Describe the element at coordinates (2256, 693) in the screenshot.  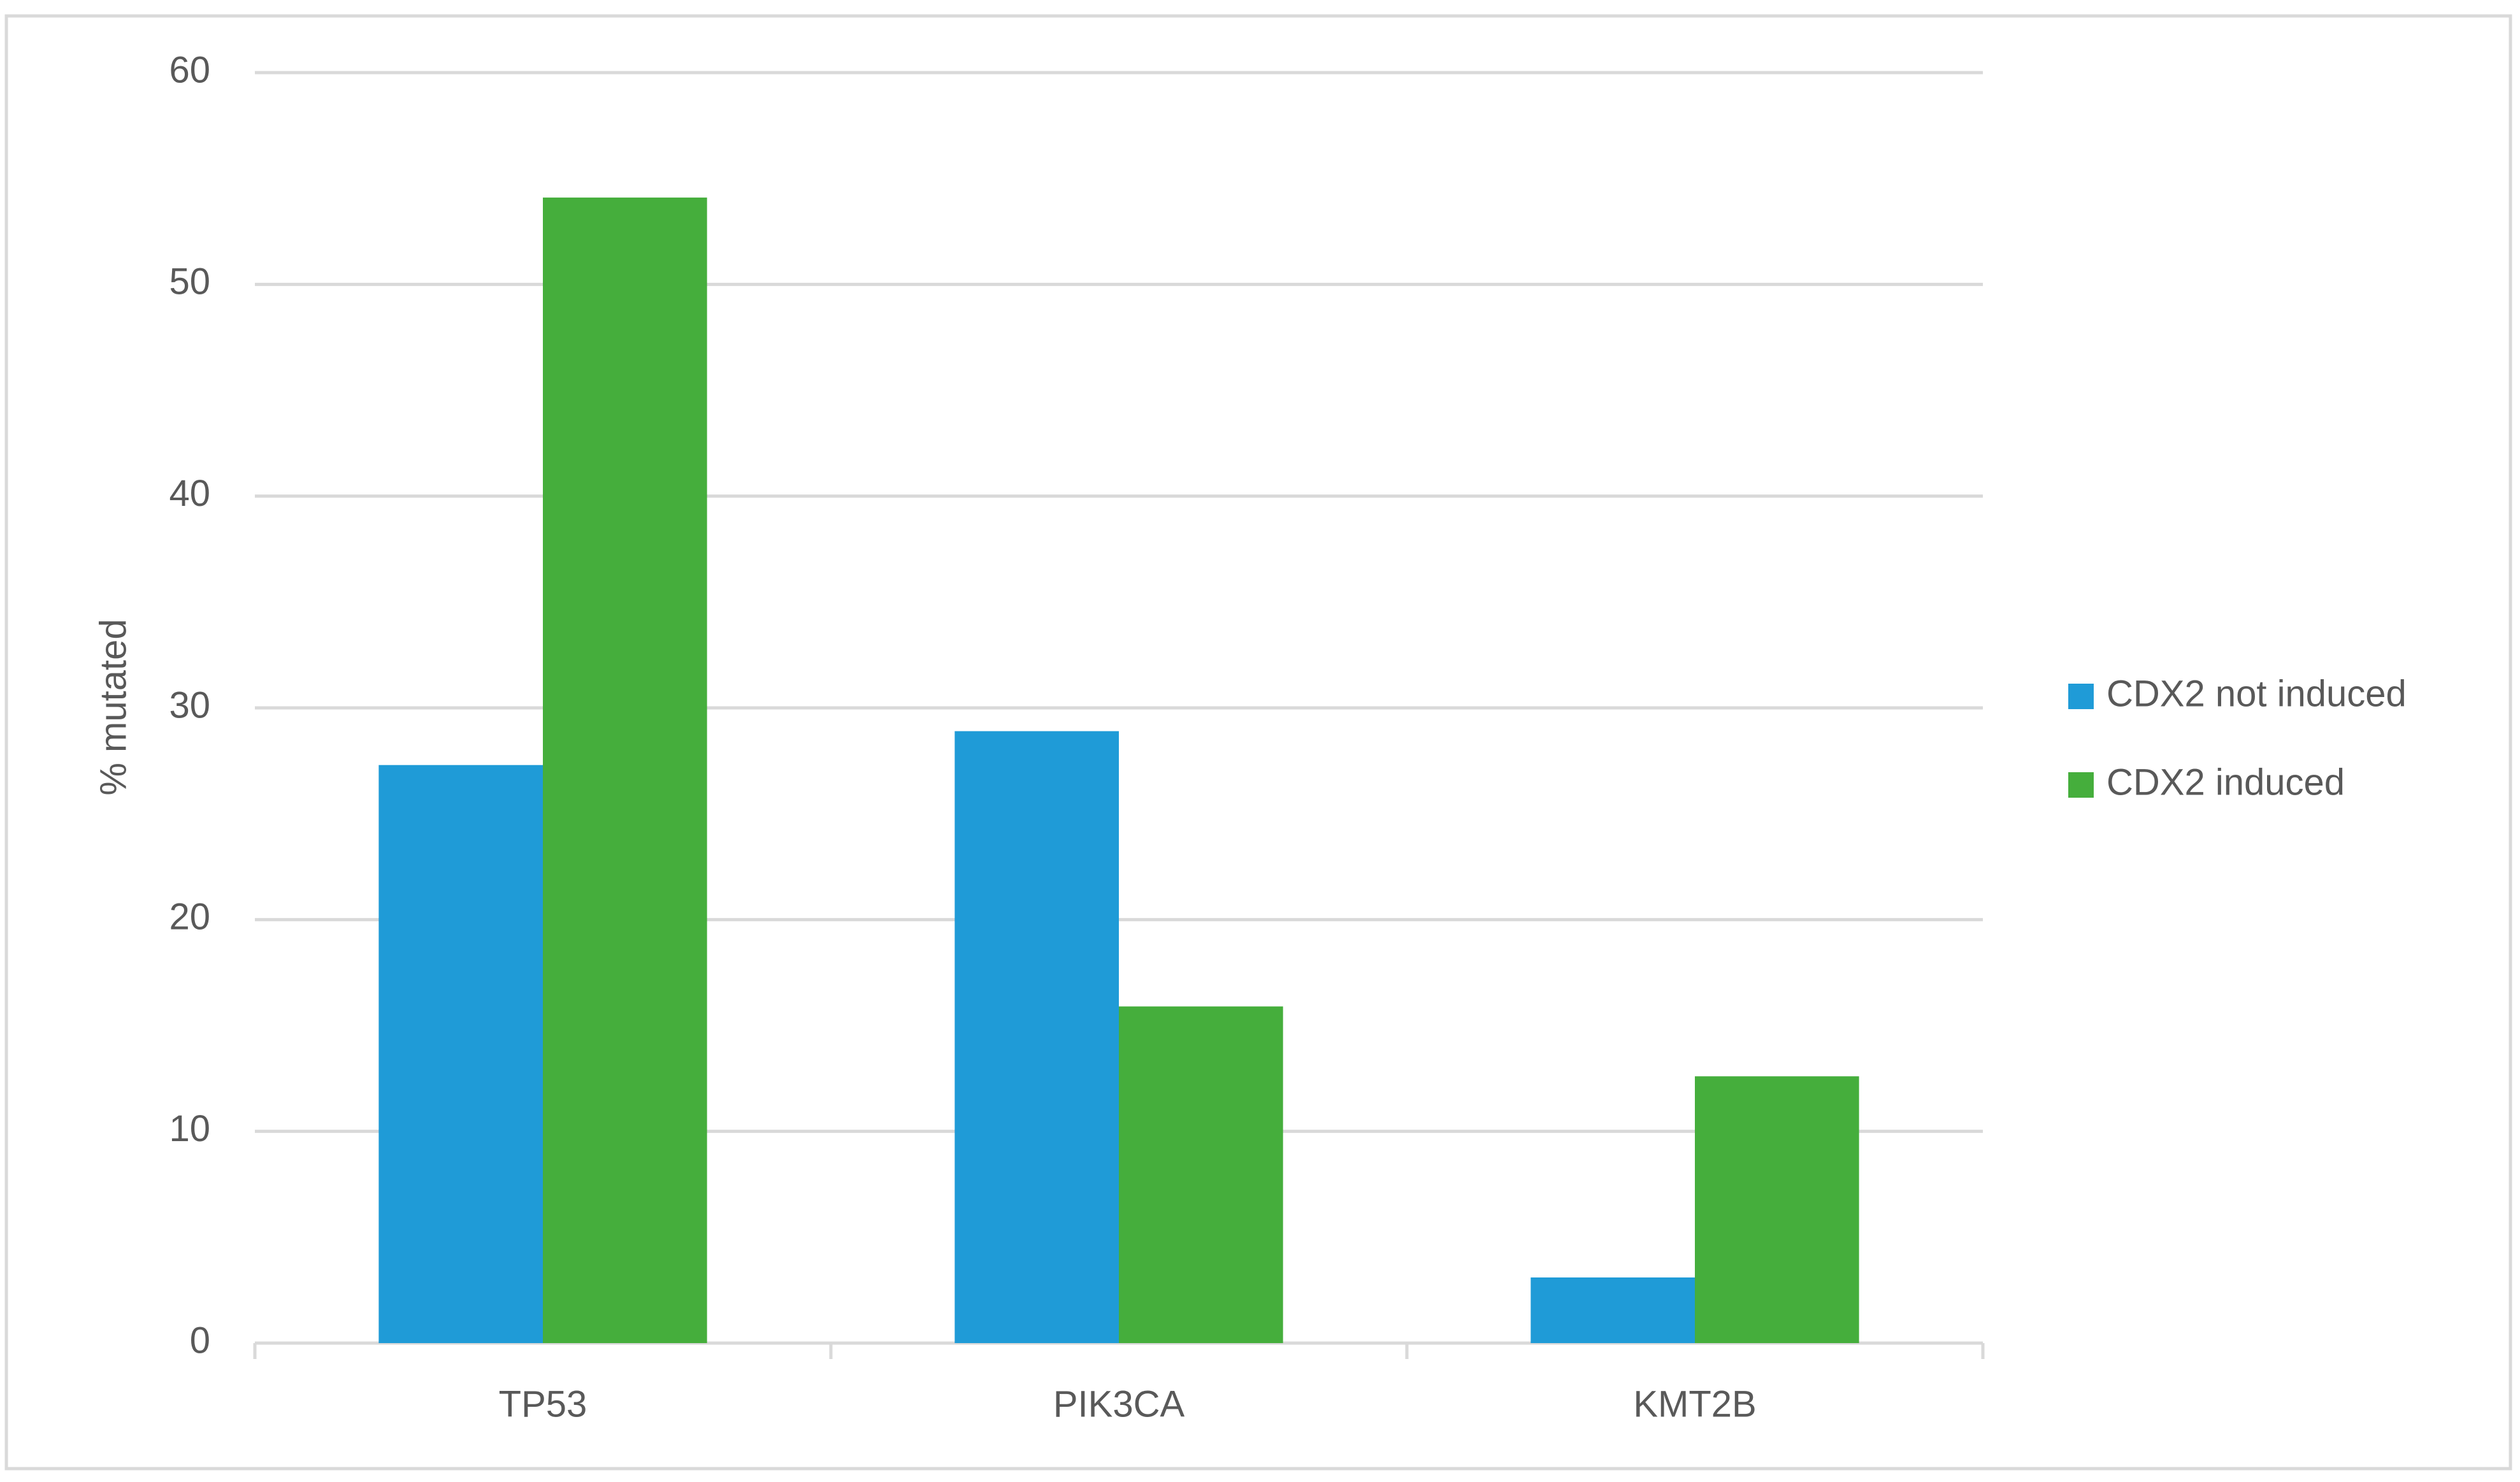
I see `legend-label: CDX2 not induced` at that location.